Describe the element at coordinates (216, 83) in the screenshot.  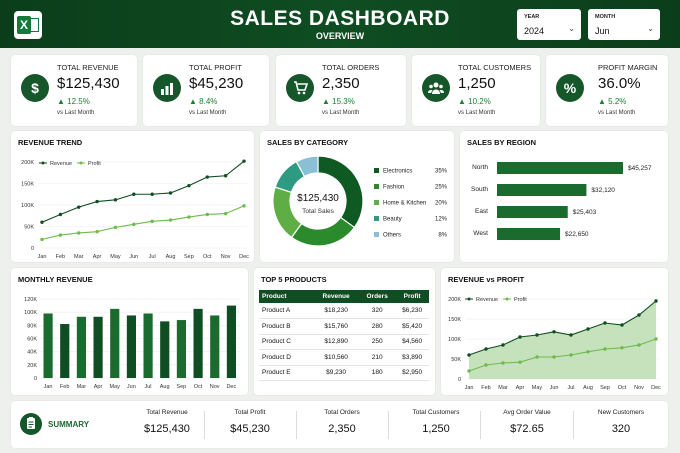
I see `kpi-value: $45,230` at that location.